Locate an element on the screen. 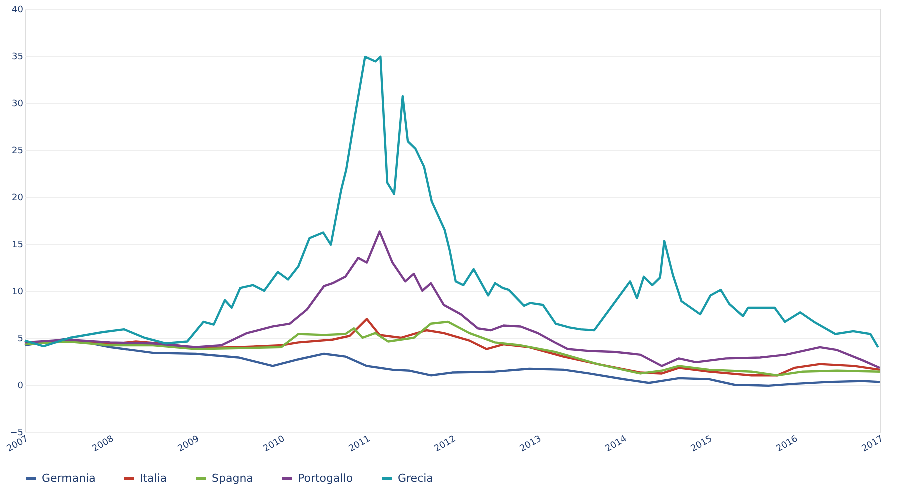 The image size is (898, 501). y-tick-label: 5 is located at coordinates (21, 339).